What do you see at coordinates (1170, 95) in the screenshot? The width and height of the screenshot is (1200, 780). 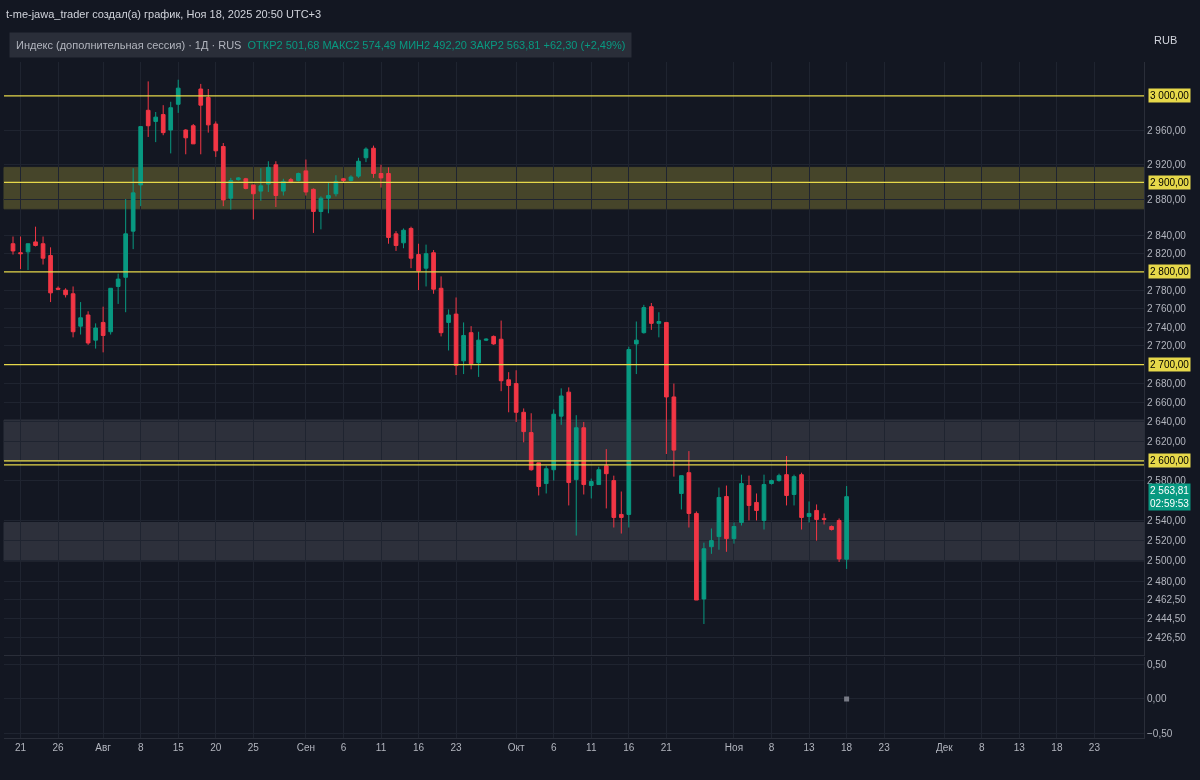 I see `ref-line-label: 3 000,00` at bounding box center [1170, 95].